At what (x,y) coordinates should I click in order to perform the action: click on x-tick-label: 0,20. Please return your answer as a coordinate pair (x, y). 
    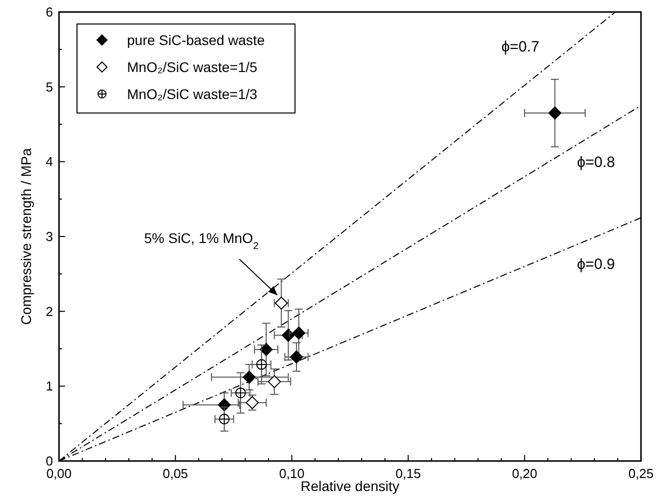
    Looking at the image, I should click on (525, 473).